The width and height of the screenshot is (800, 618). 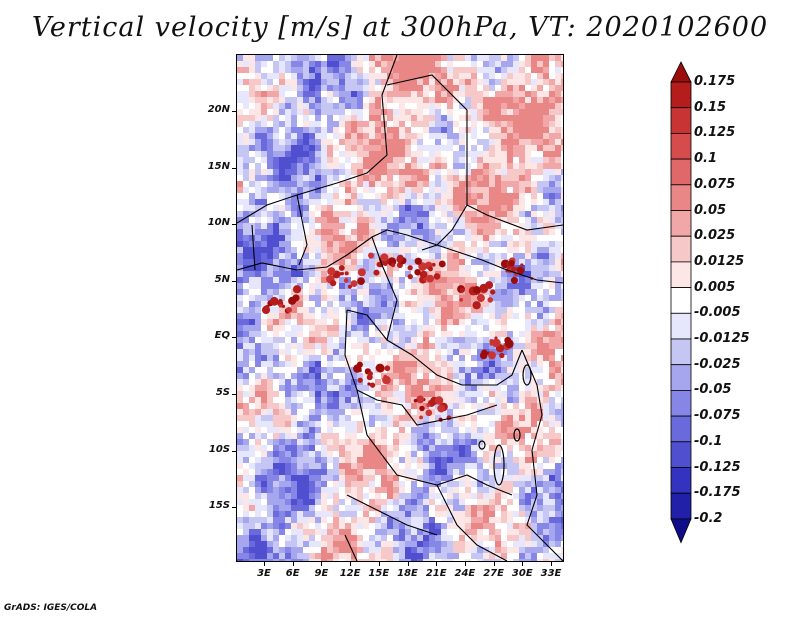 I want to click on colorbar-label: -0.125, so click(x=717, y=467).